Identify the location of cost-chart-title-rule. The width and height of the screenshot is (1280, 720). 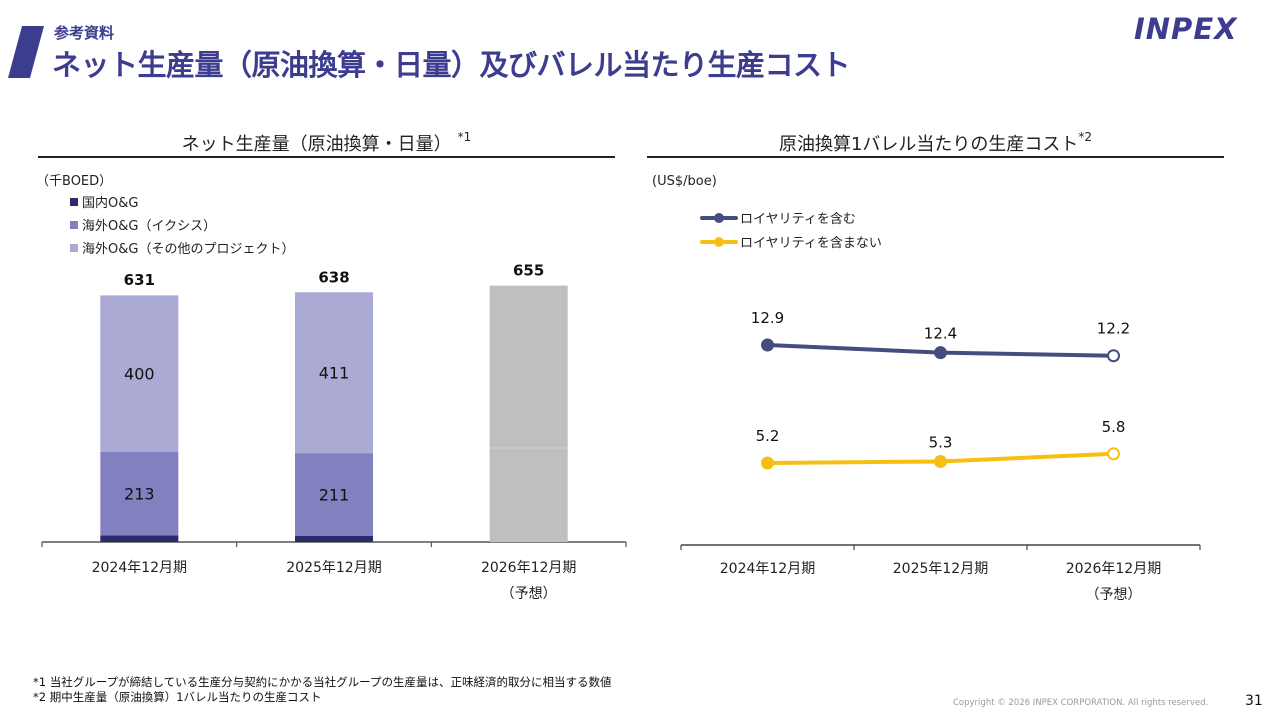
(935, 157).